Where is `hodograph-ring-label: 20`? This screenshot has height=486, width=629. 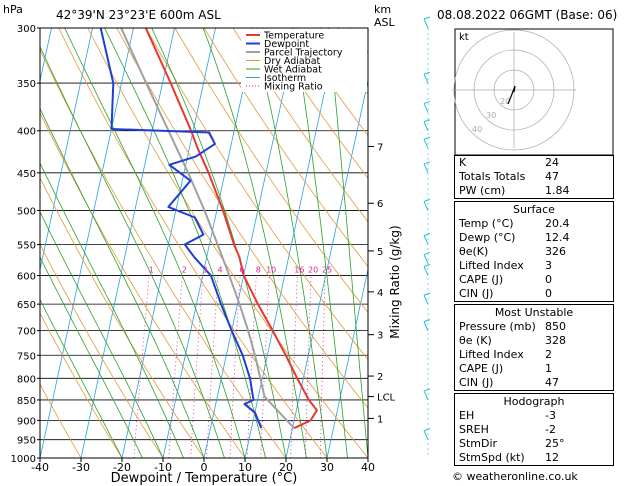 hodograph-ring-label: 20 is located at coordinates (505, 101).